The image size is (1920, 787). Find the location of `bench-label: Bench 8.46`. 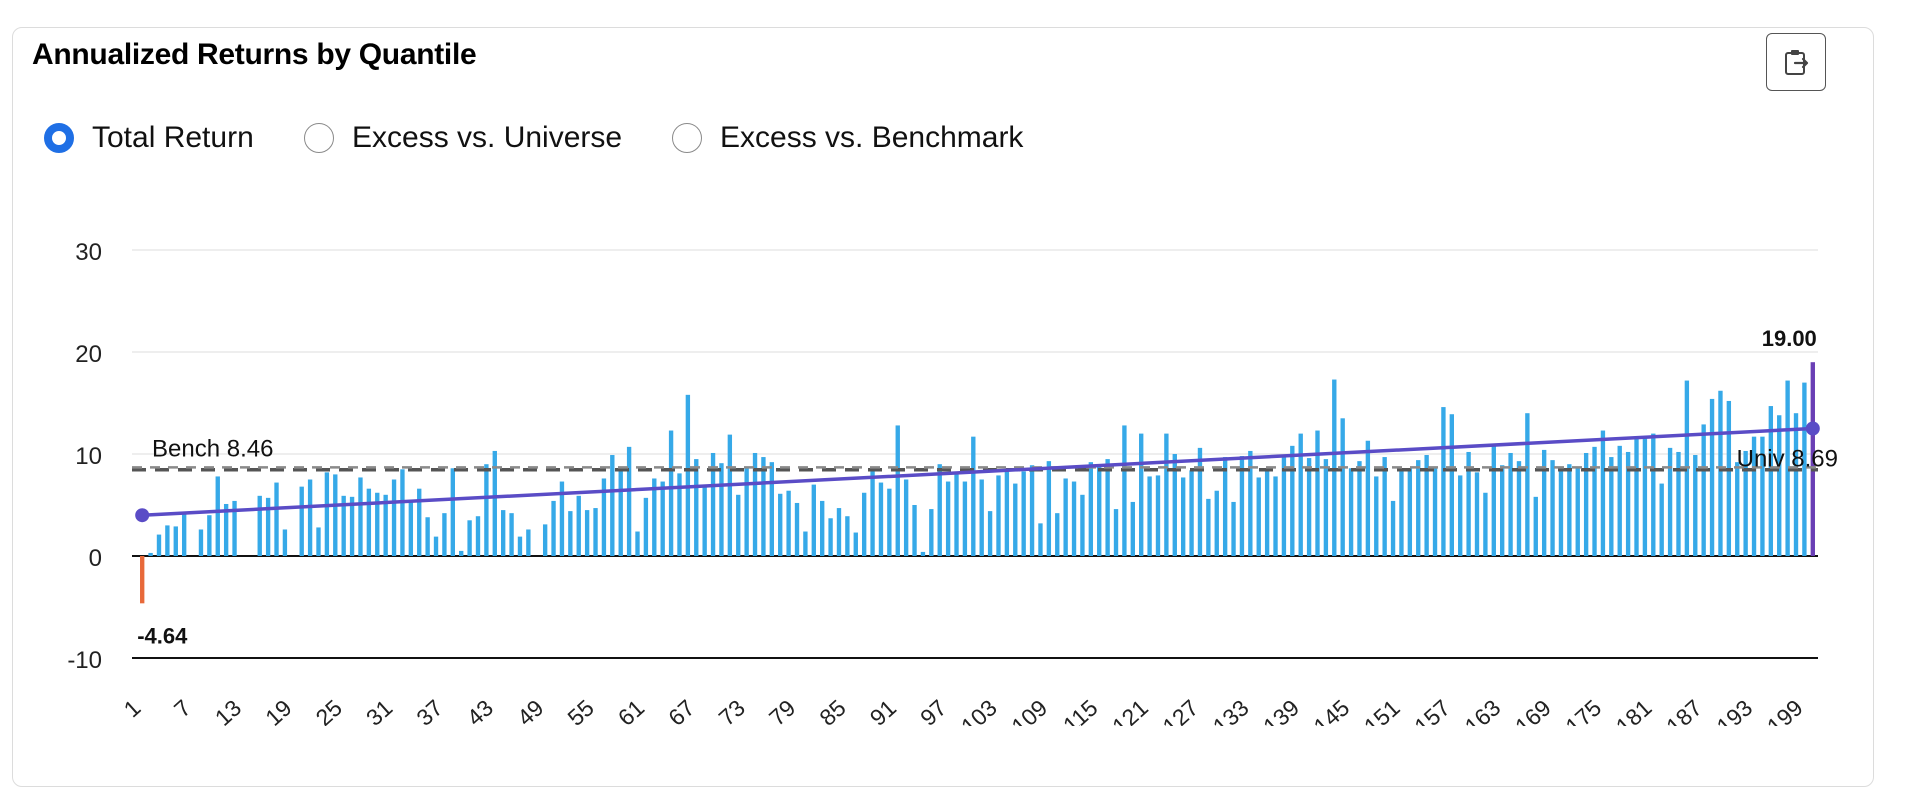

bench-label: Bench 8.46 is located at coordinates (212, 449).